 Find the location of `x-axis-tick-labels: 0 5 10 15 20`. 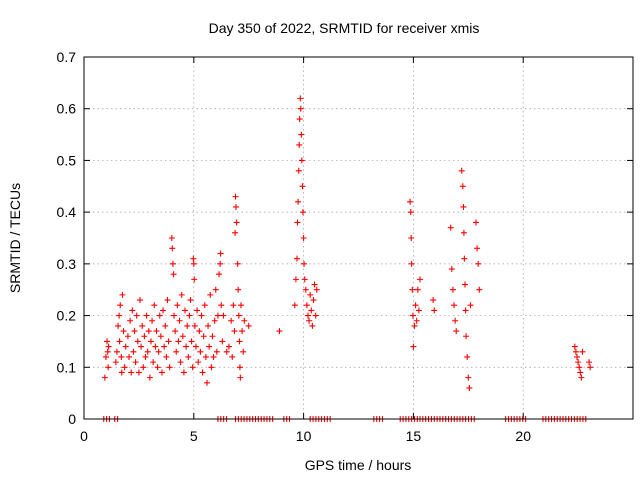

x-axis-tick-labels: 0 5 10 15 20 is located at coordinates (305, 436).